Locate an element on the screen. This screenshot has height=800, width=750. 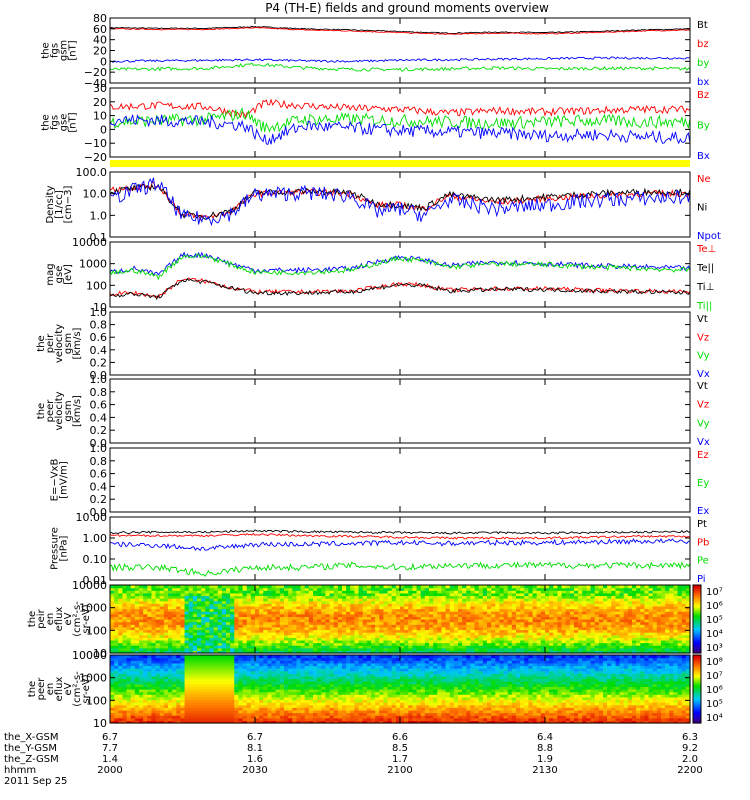
y-tick-label: −20 is located at coordinates (95, 72).